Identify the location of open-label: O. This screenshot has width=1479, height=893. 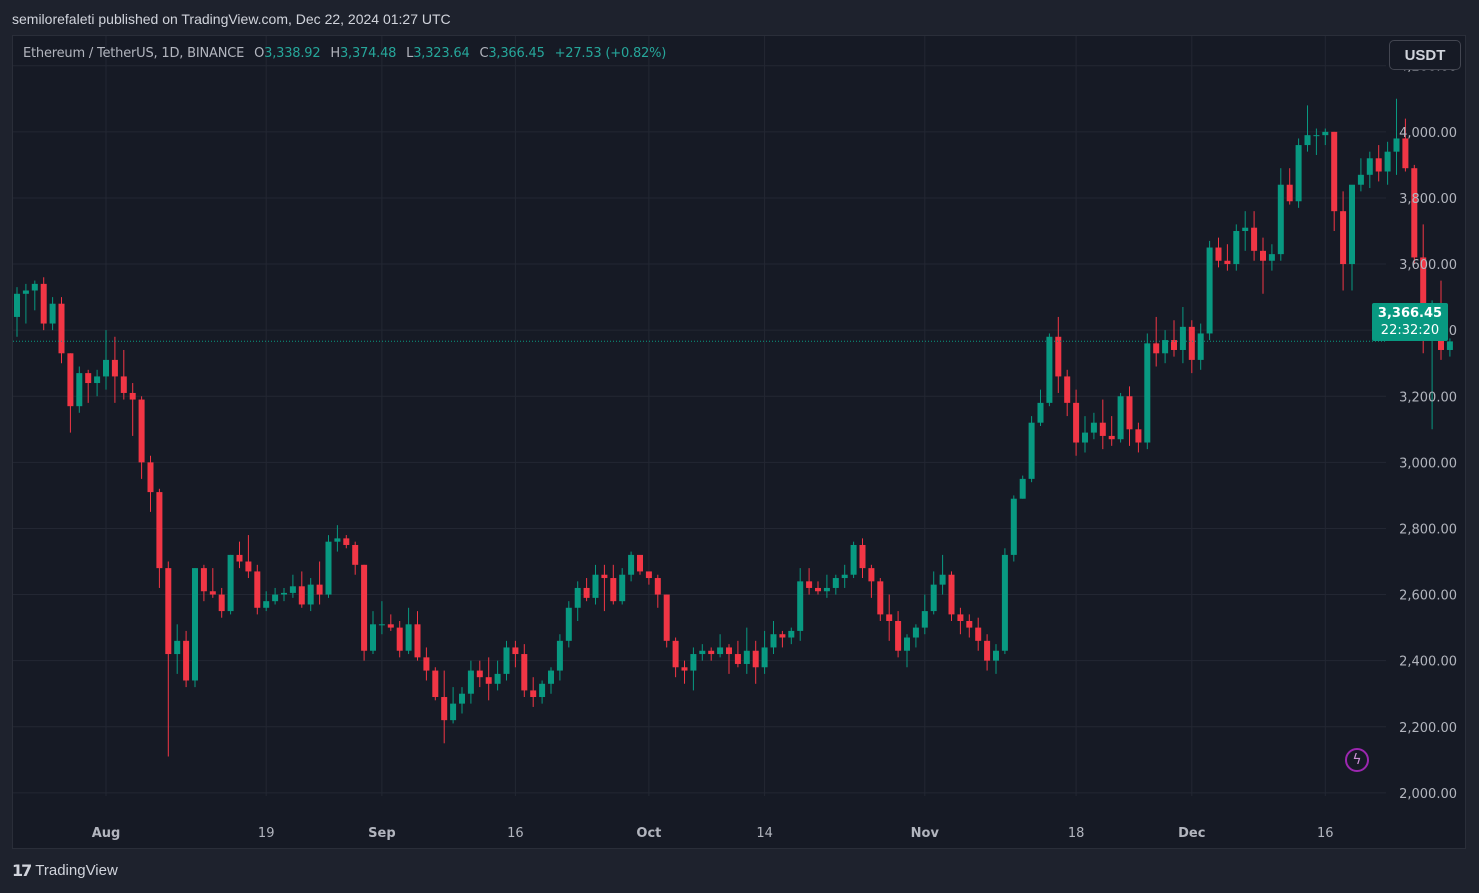
(259, 53).